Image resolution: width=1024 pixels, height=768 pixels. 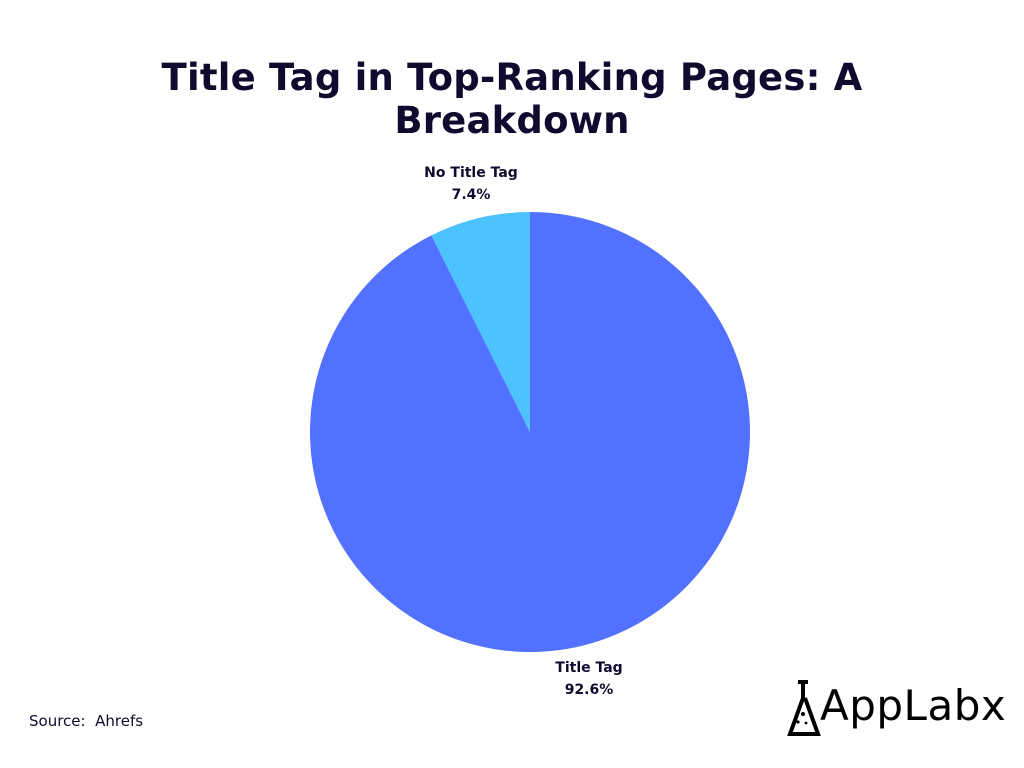 What do you see at coordinates (471, 195) in the screenshot?
I see `slice-label-value: 7.4%` at bounding box center [471, 195].